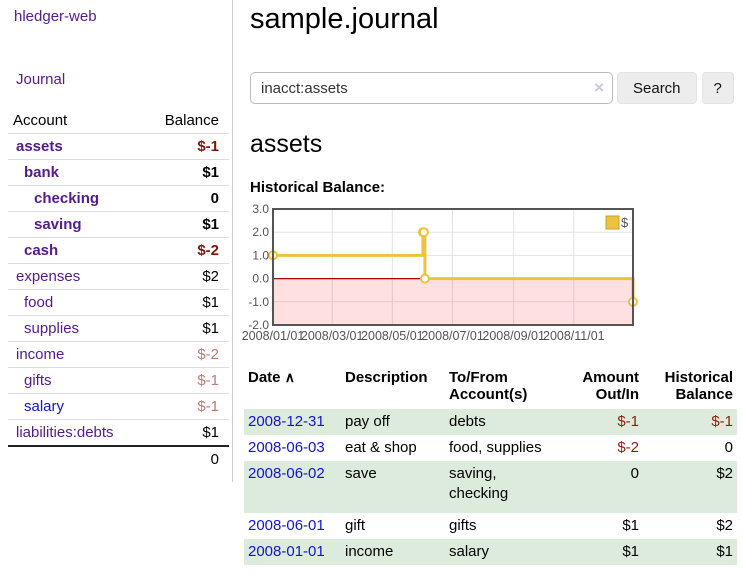  I want to click on account-link-checking: checking, so click(67, 198).